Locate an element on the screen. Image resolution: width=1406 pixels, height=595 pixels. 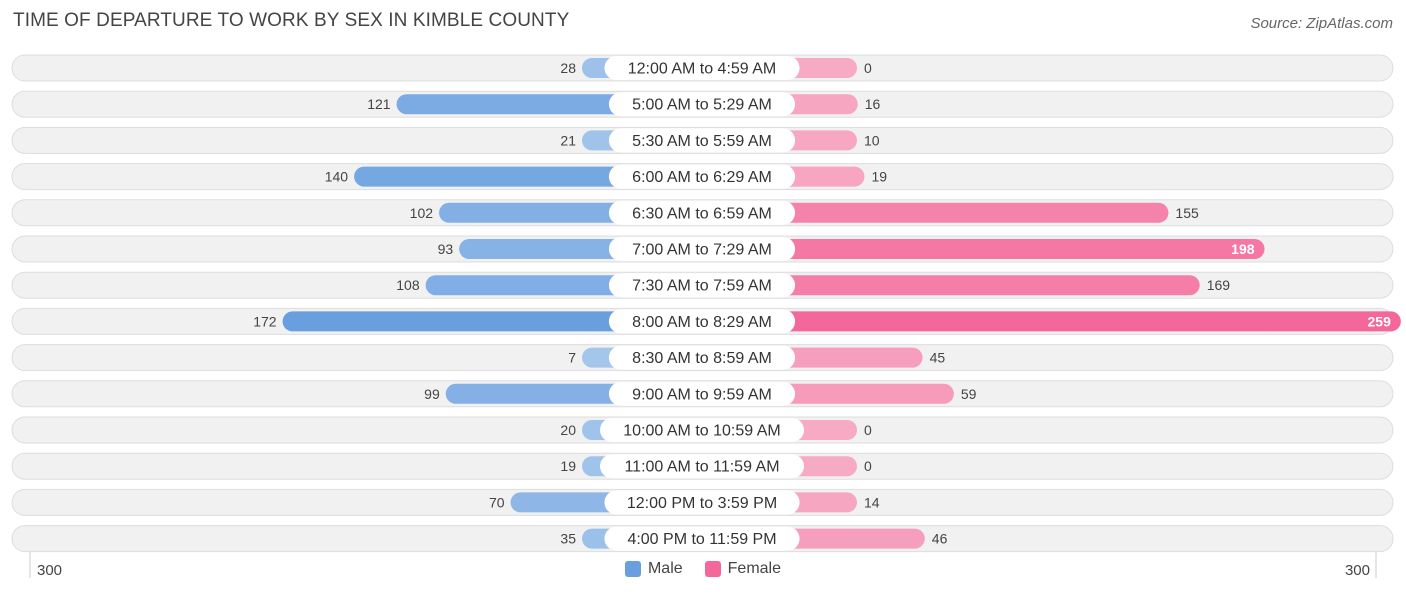
male-value-label: 99 is located at coordinates (432, 394).